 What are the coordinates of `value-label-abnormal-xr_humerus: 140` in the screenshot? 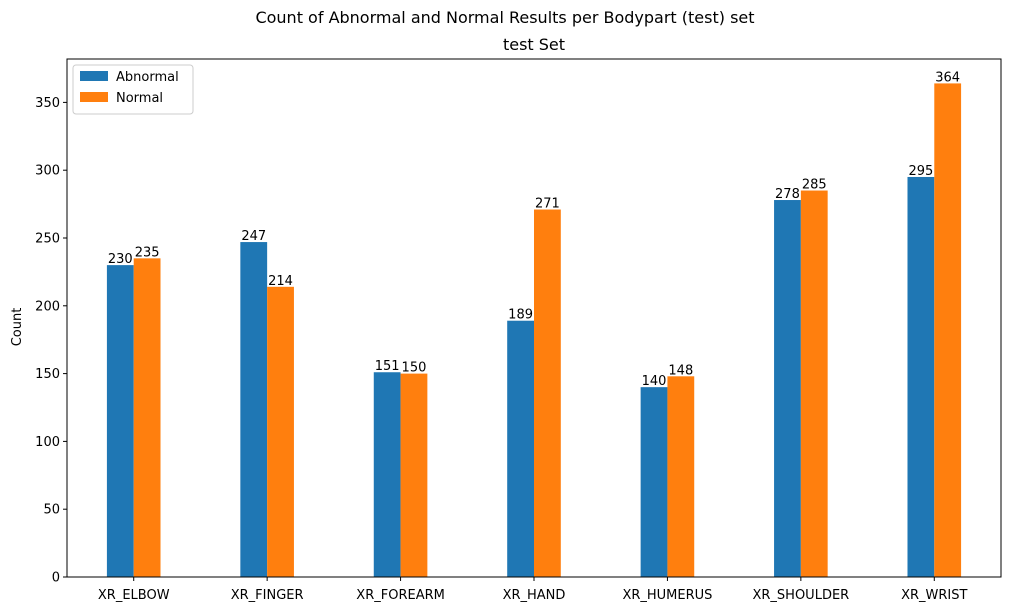 It's located at (654, 381).